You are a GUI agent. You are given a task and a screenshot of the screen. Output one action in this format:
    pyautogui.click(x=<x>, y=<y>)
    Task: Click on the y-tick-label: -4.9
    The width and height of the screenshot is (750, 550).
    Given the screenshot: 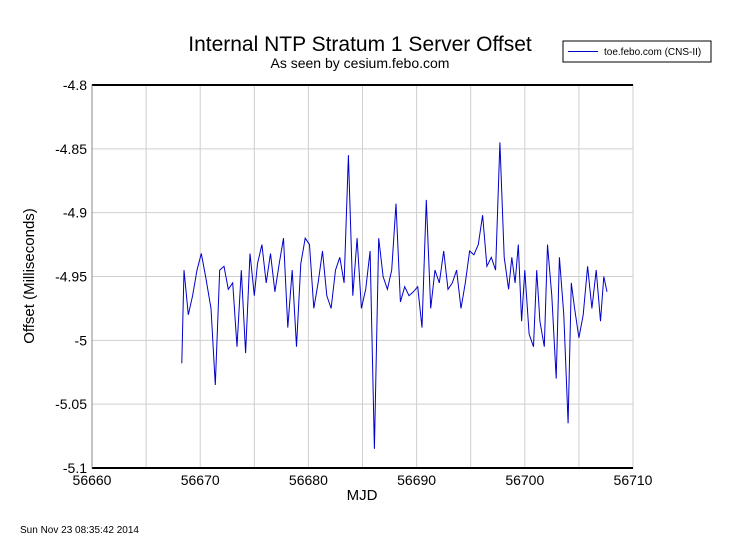 What is the action you would take?
    pyautogui.click(x=75, y=213)
    